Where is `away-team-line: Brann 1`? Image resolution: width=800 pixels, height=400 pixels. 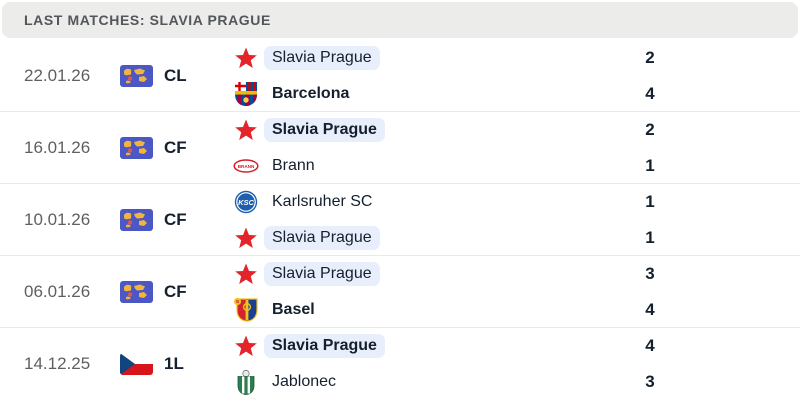
away-team-line: Brann 1 is located at coordinates (516, 166).